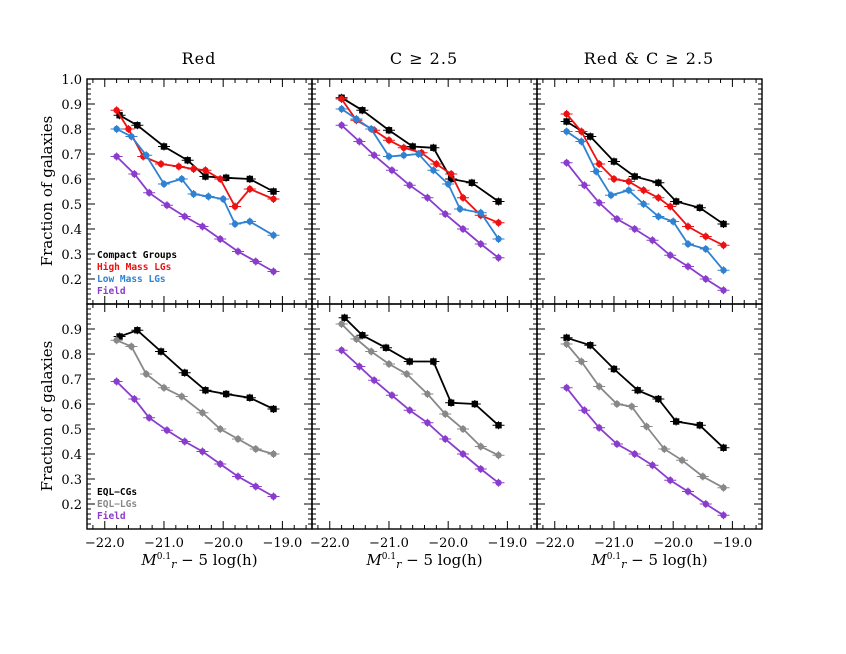 Image resolution: width=846 pixels, height=654 pixels. I want to click on y-tick-label: 0.3, so click(71, 255).